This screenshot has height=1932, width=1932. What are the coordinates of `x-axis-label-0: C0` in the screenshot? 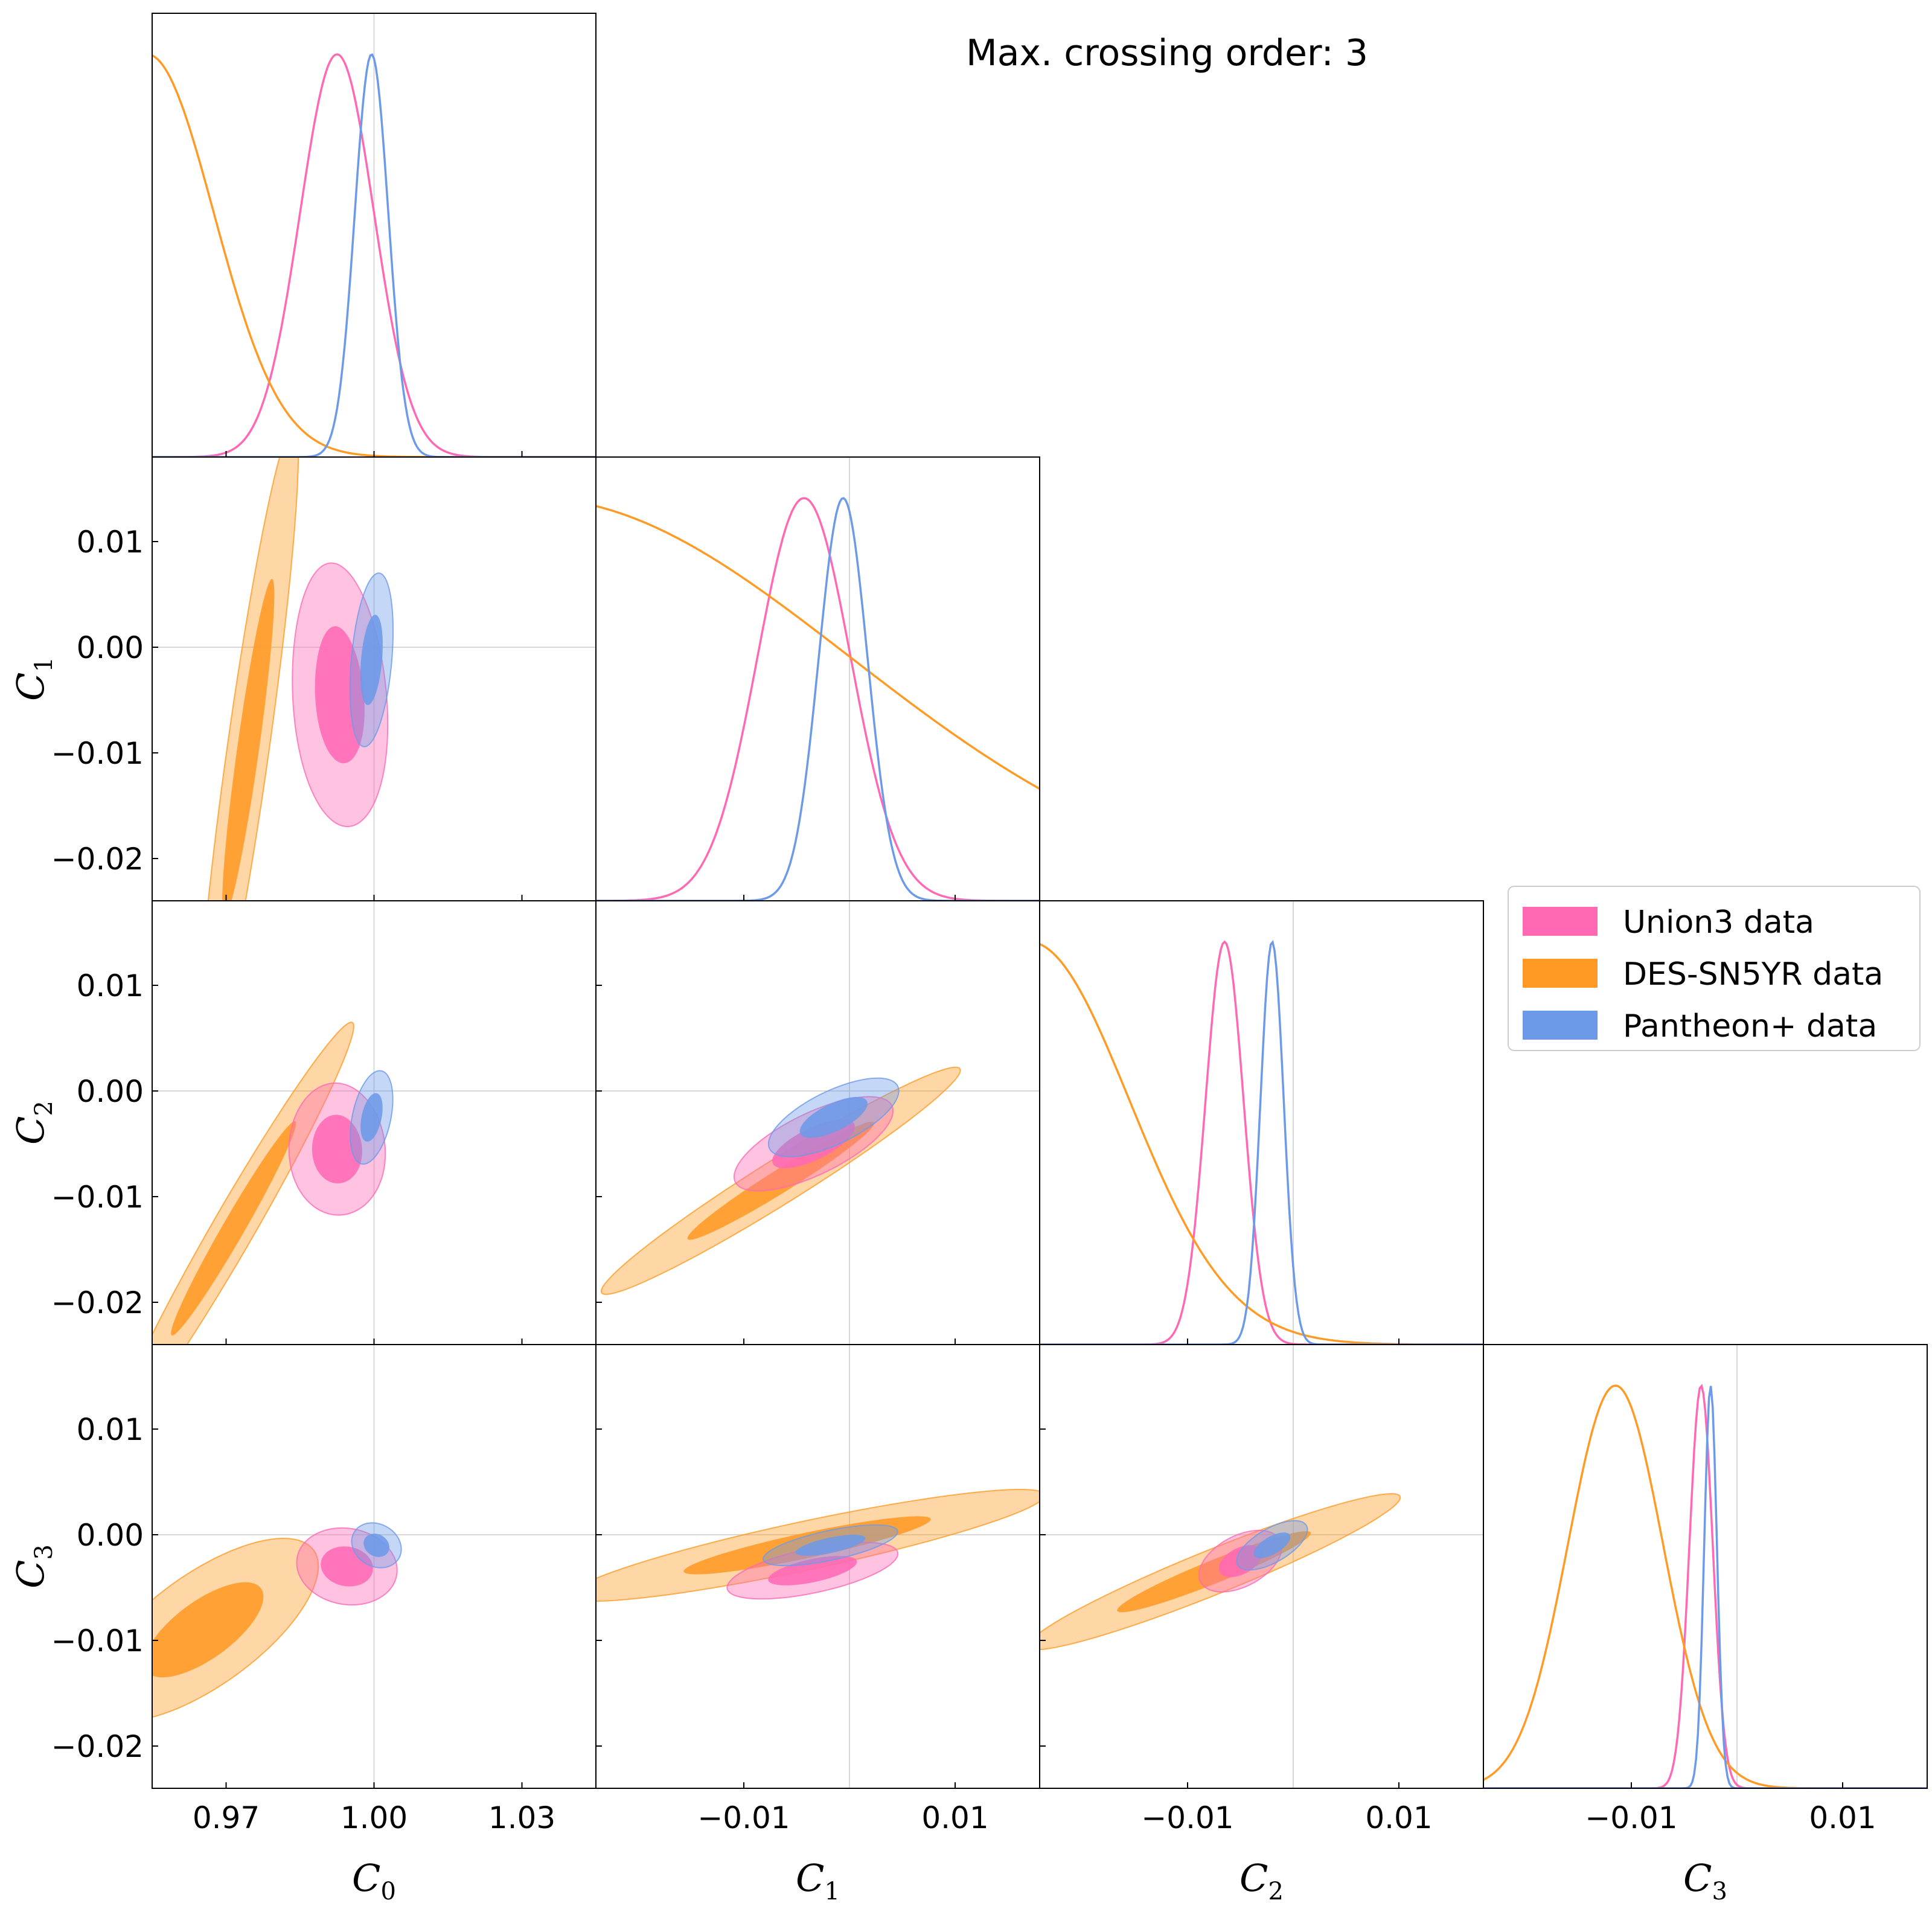 It's located at (374, 1881).